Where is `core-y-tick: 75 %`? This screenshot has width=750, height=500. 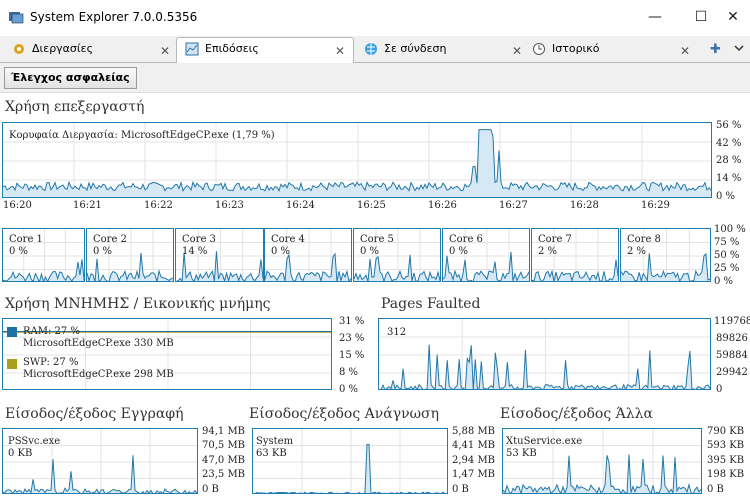
core-y-tick: 75 % is located at coordinates (727, 242).